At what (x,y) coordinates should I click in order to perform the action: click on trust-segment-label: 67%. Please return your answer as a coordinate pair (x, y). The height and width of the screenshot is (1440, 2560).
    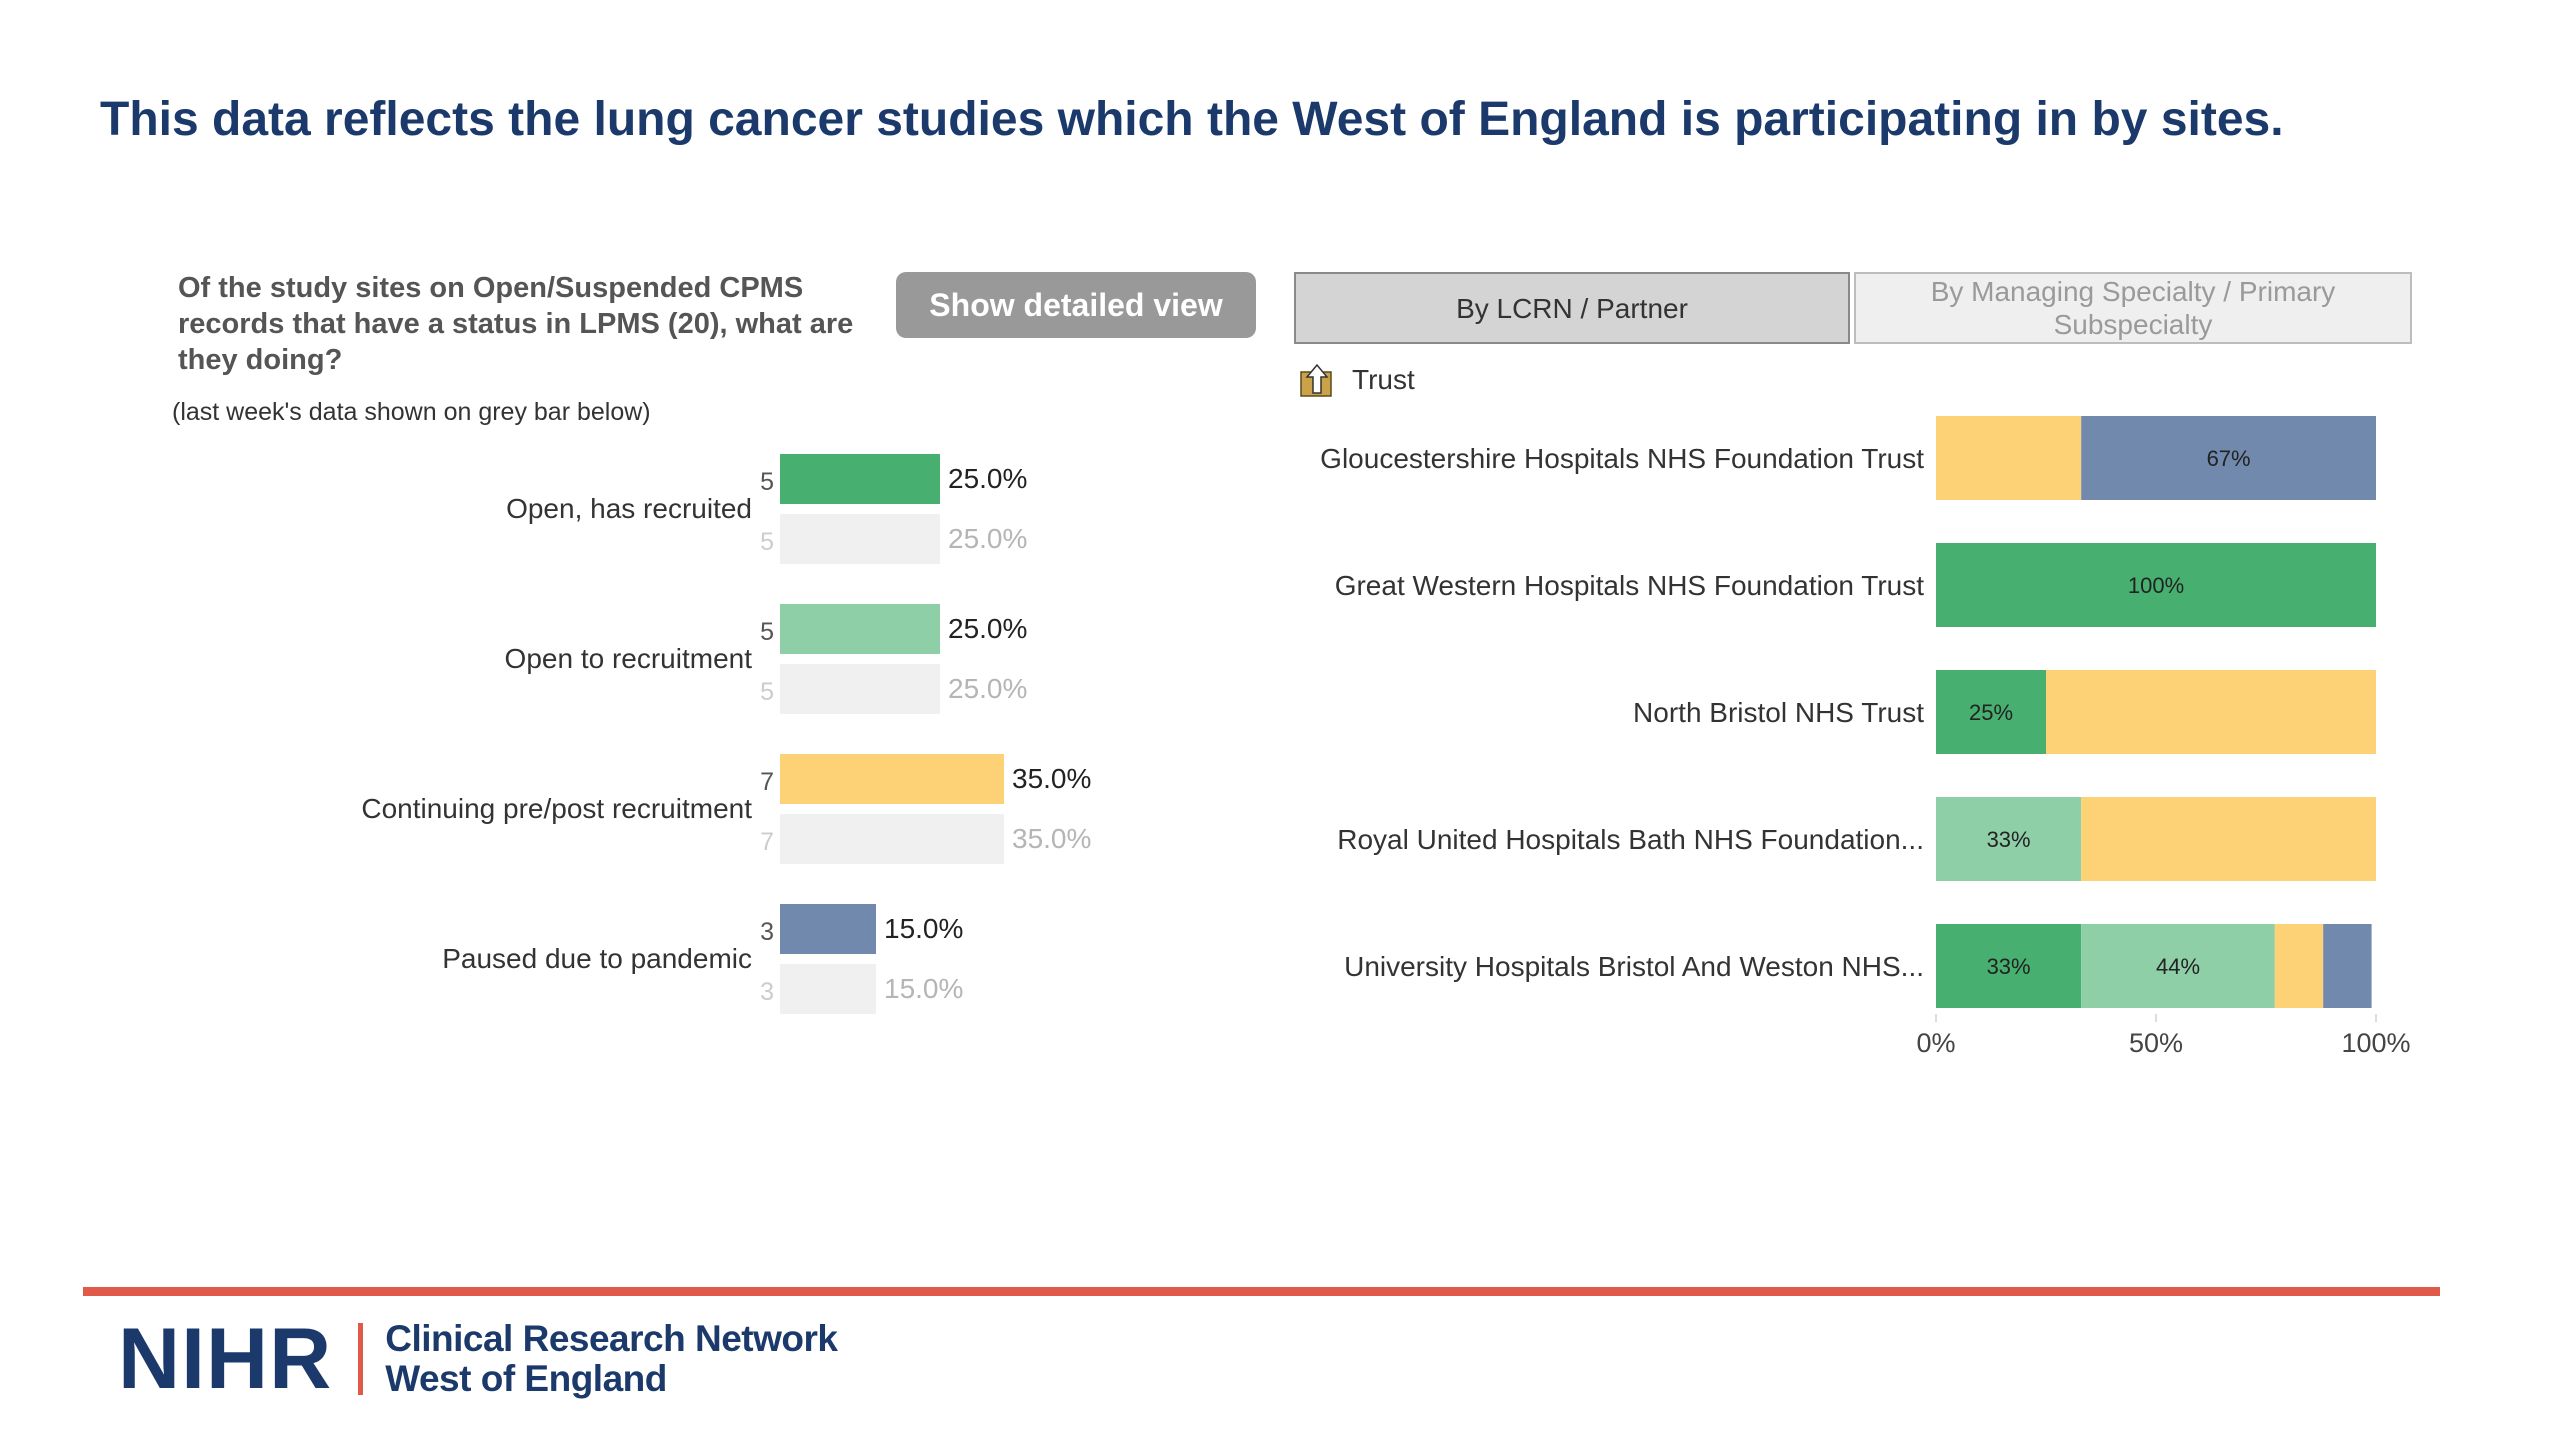
    Looking at the image, I should click on (2229, 458).